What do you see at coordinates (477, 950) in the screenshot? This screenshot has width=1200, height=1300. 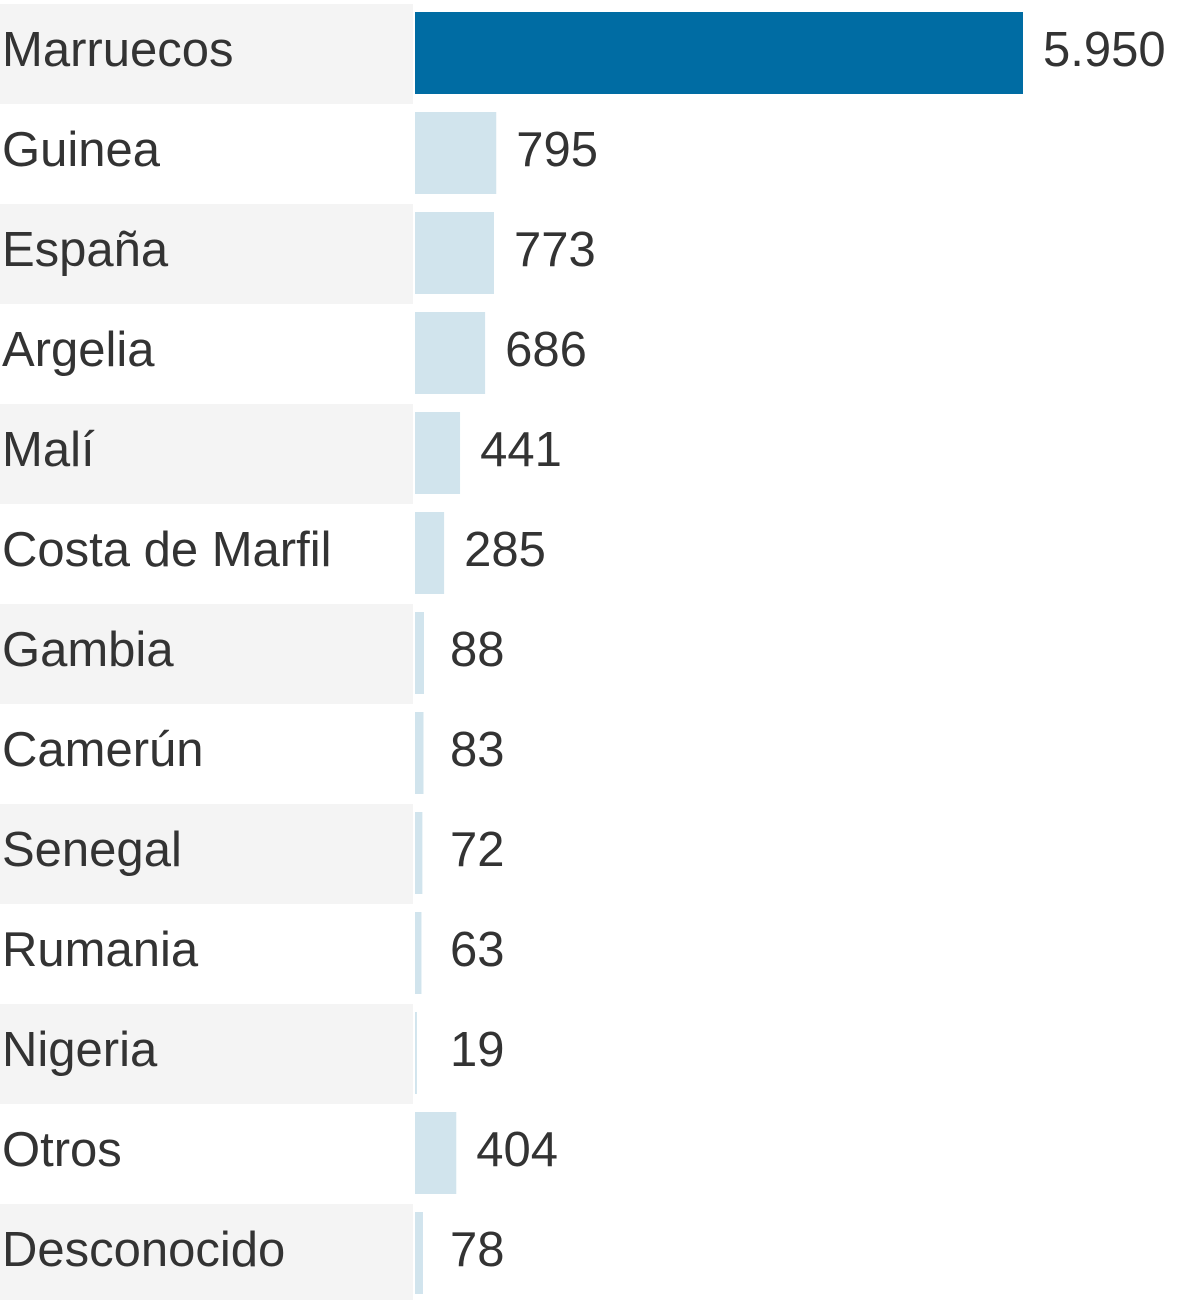 I see `value-label: 63` at bounding box center [477, 950].